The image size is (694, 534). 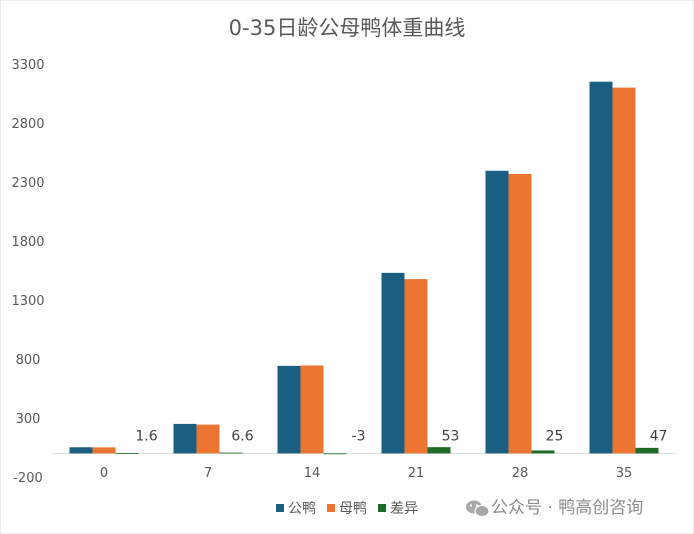 I want to click on wechat-icon, so click(x=478, y=509).